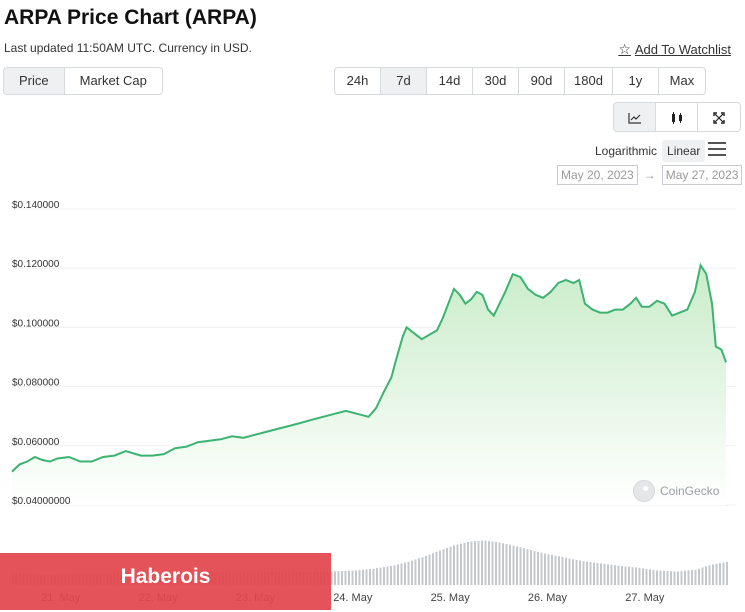  Describe the element at coordinates (589, 81) in the screenshot. I see `range-180d: 180d` at that location.